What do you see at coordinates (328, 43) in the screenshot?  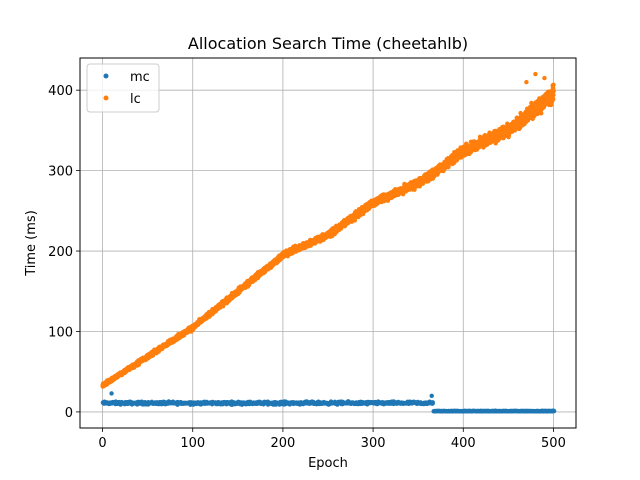 I see `chart-title: Allocation Search Time (cheetahlb)` at bounding box center [328, 43].